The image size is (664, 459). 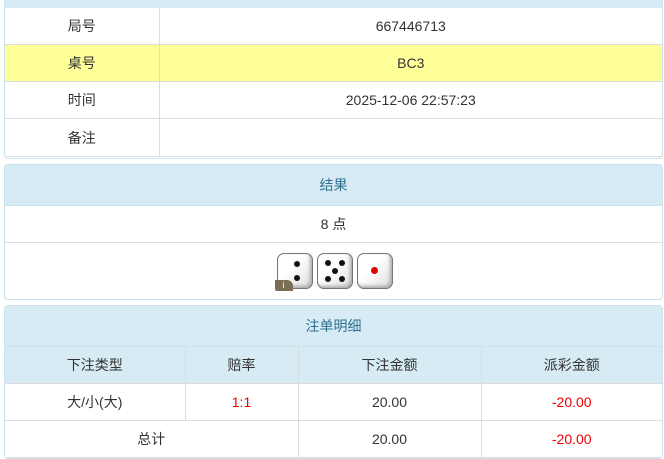 I want to click on dice-row: i, so click(x=333, y=271).